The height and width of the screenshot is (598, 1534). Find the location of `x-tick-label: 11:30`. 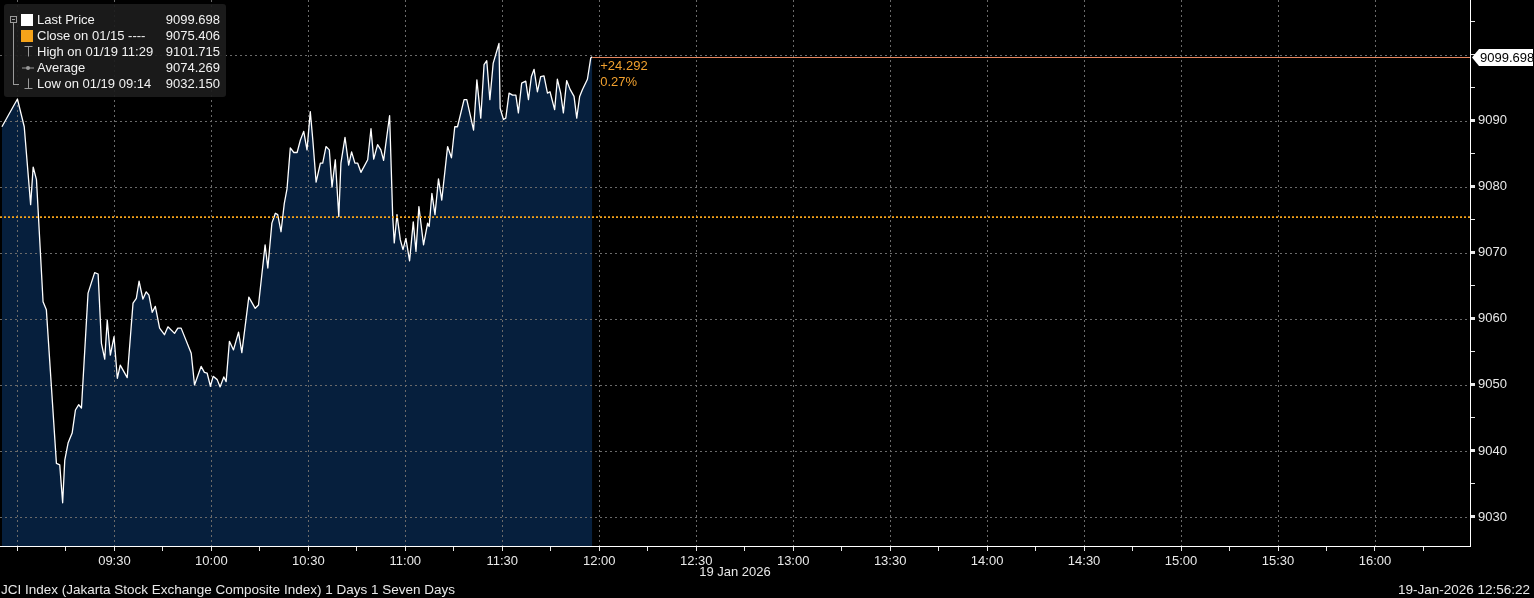

x-tick-label: 11:30 is located at coordinates (502, 561).